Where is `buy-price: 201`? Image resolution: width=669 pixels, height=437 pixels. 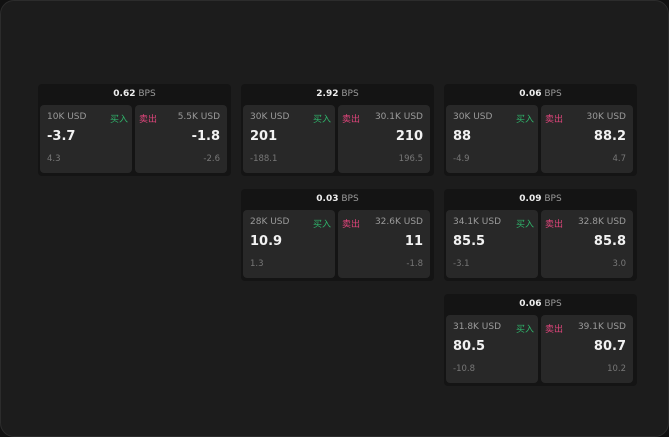
buy-price: 201 is located at coordinates (264, 136).